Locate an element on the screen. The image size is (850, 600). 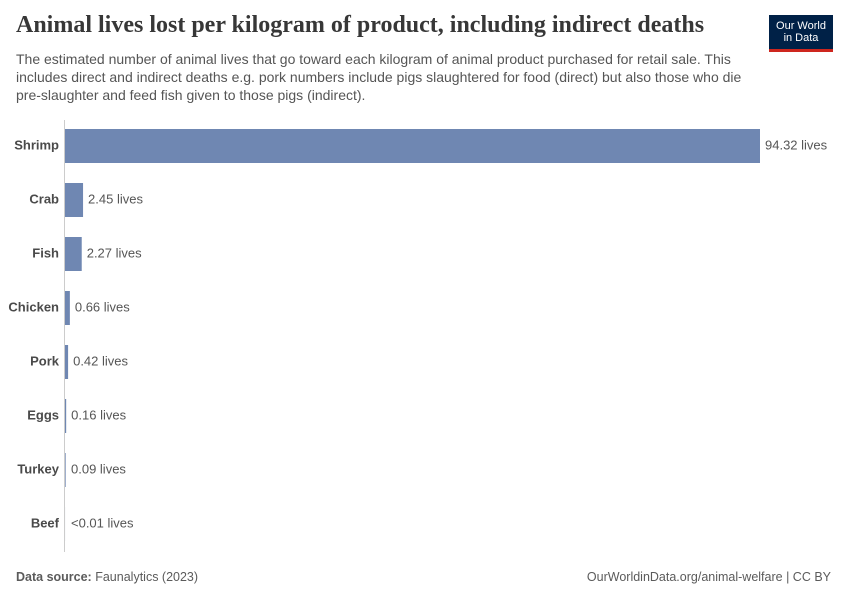
logo: Our World in Data is located at coordinates (801, 33).